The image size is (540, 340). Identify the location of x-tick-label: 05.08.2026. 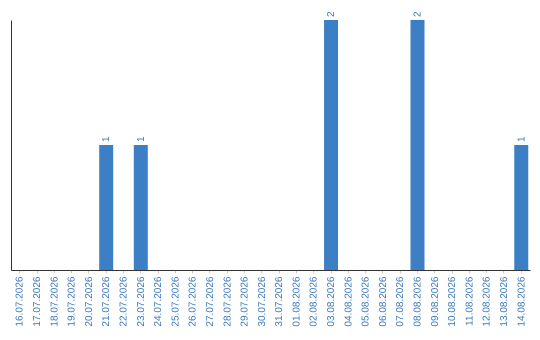
(366, 301).